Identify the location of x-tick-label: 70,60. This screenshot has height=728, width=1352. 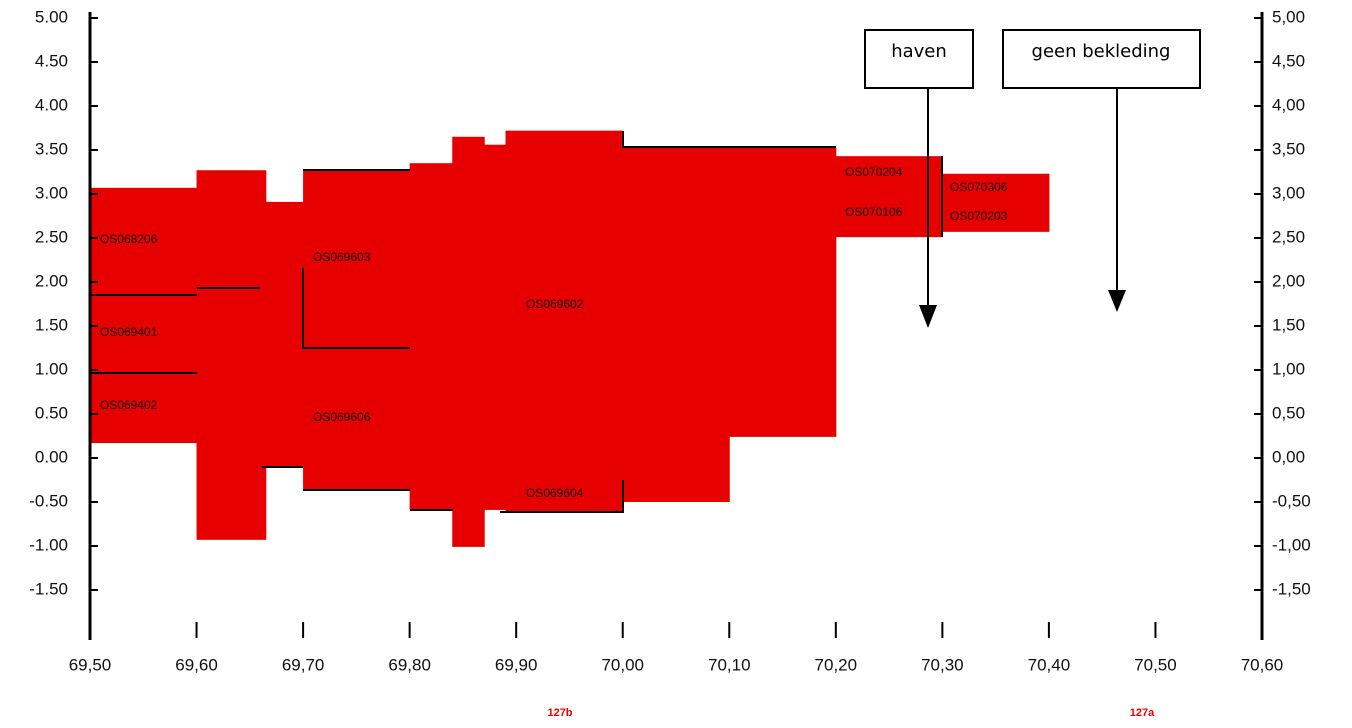
(1262, 664).